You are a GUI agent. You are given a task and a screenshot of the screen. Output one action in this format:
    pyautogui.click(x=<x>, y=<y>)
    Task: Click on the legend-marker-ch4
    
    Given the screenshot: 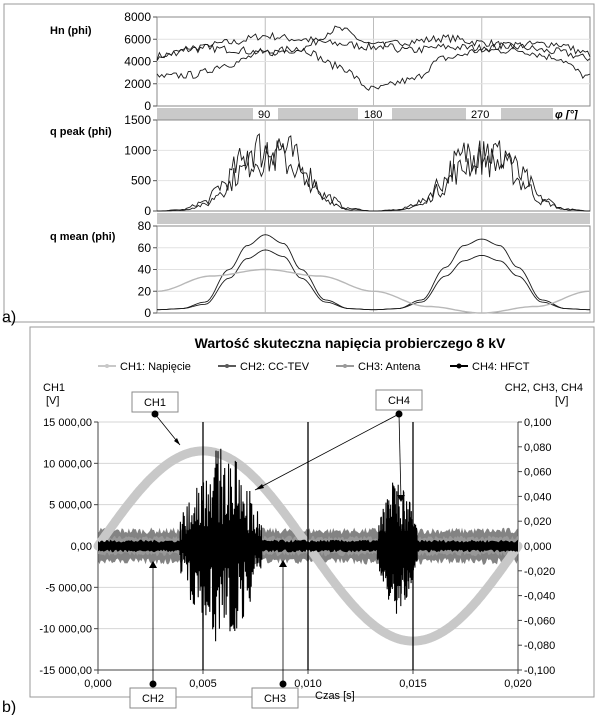 What is the action you would take?
    pyautogui.click(x=459, y=366)
    